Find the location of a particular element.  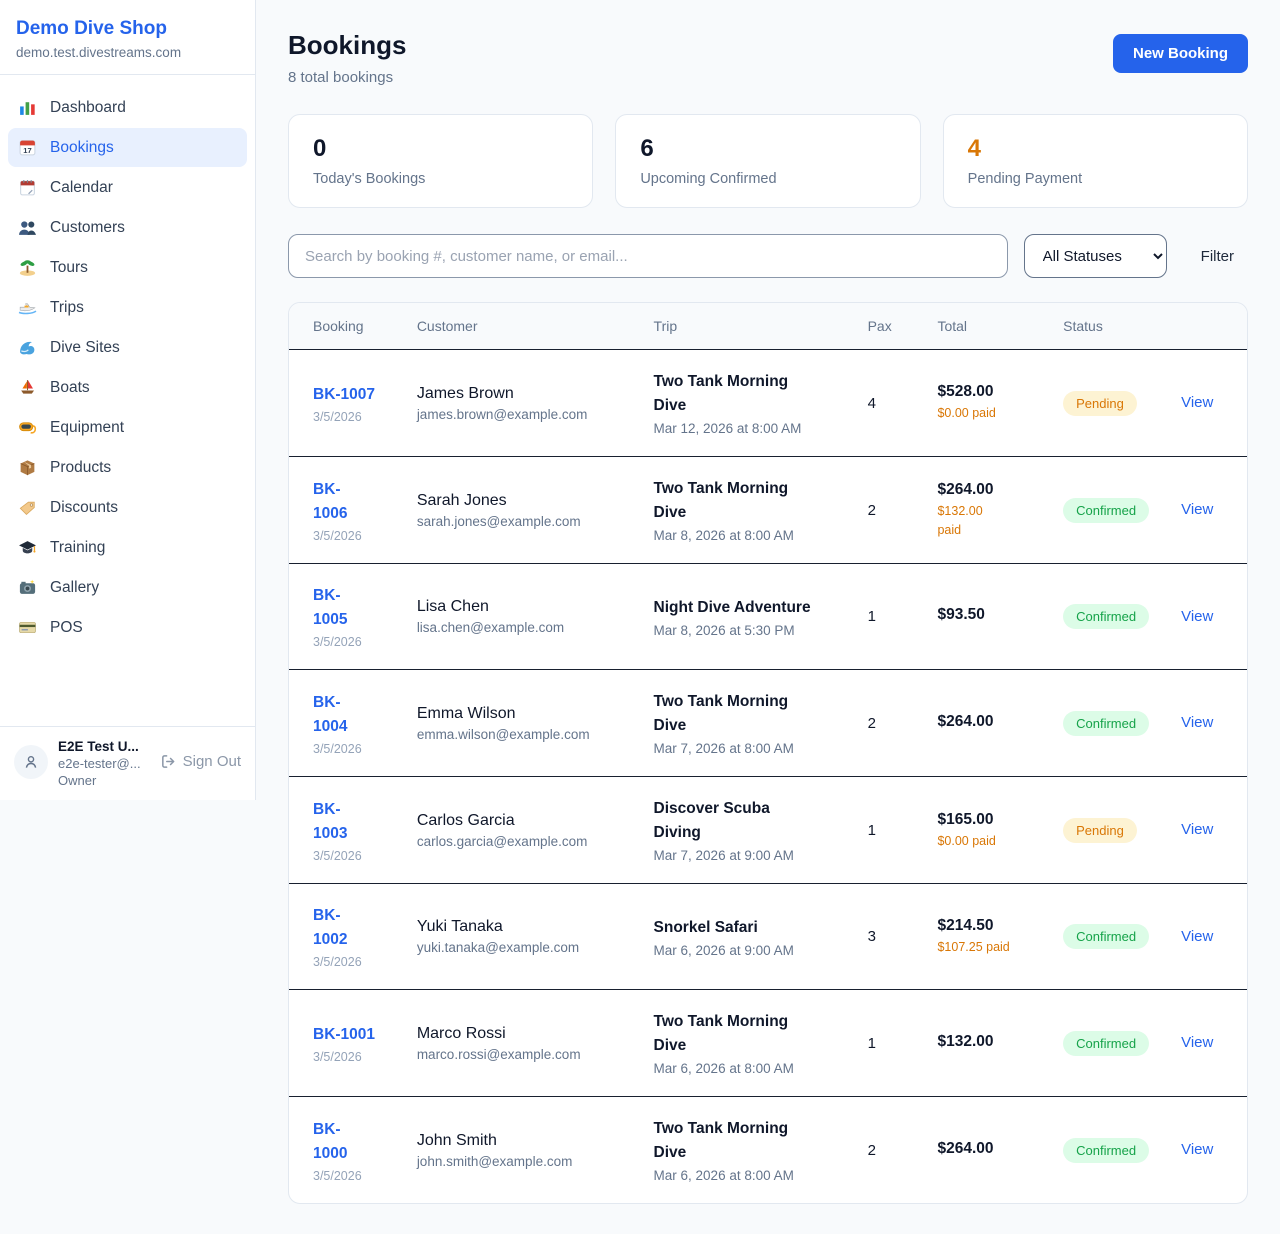

speedboat-icon is located at coordinates (27, 307).